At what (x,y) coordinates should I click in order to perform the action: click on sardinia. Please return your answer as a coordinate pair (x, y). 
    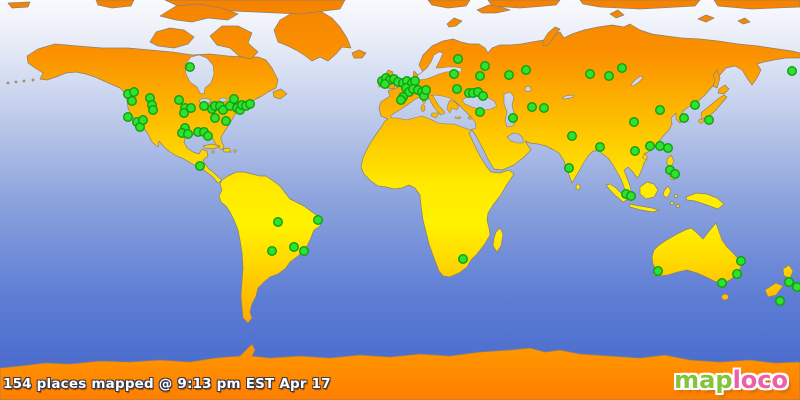
    Looking at the image, I should click on (423, 108).